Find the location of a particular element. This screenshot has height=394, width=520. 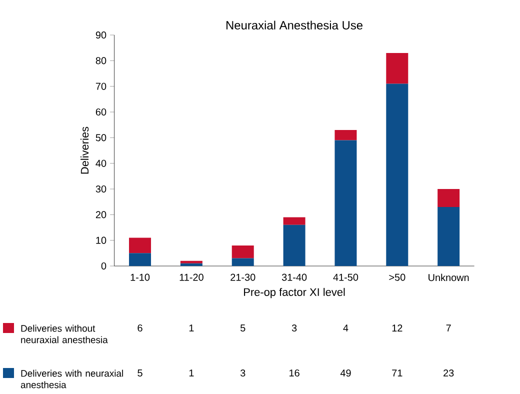

legend-label: Deliveries without neuraxial anesthesia is located at coordinates (64, 334).